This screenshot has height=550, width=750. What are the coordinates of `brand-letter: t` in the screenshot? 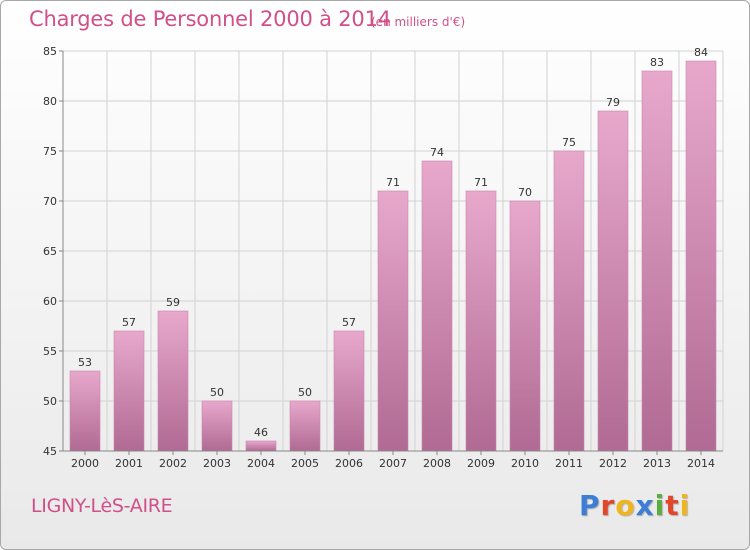 It's located at (672, 505).